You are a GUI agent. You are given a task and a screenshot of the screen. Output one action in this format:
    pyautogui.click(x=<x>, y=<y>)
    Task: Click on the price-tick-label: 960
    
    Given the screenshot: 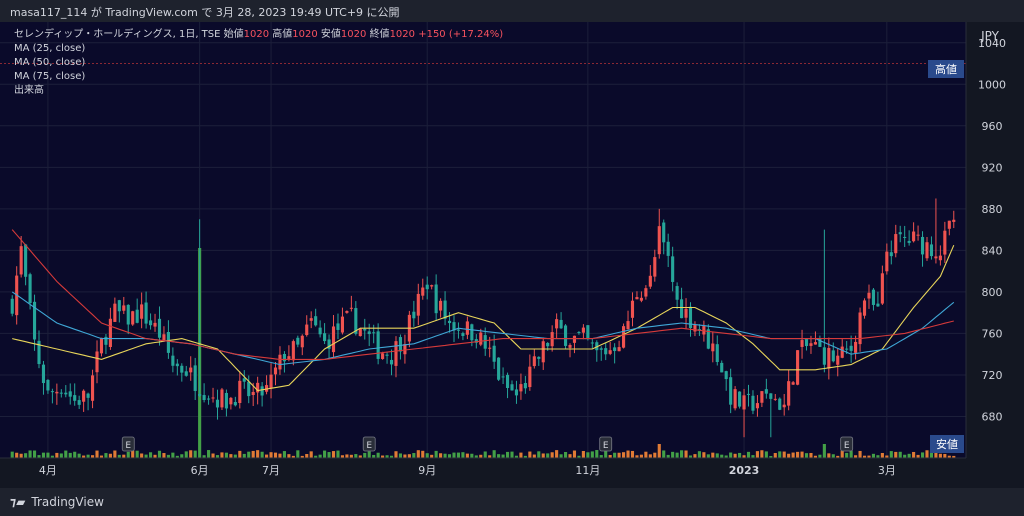 What is the action you would take?
    pyautogui.click(x=992, y=126)
    